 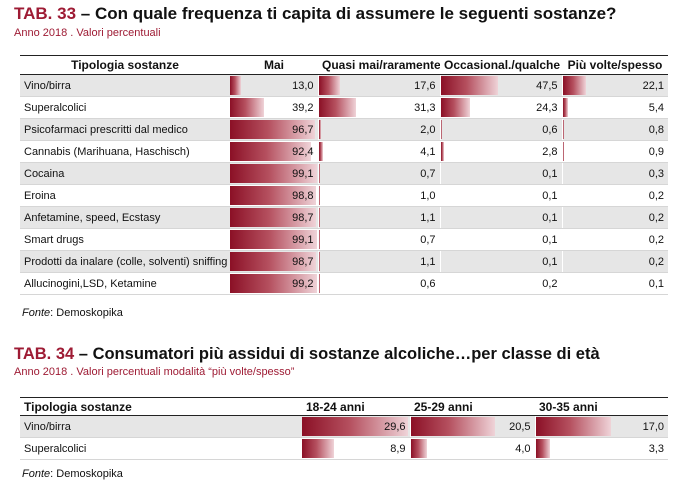 What do you see at coordinates (125, 173) in the screenshot?
I see `table-33-row-label: Cocaina` at bounding box center [125, 173].